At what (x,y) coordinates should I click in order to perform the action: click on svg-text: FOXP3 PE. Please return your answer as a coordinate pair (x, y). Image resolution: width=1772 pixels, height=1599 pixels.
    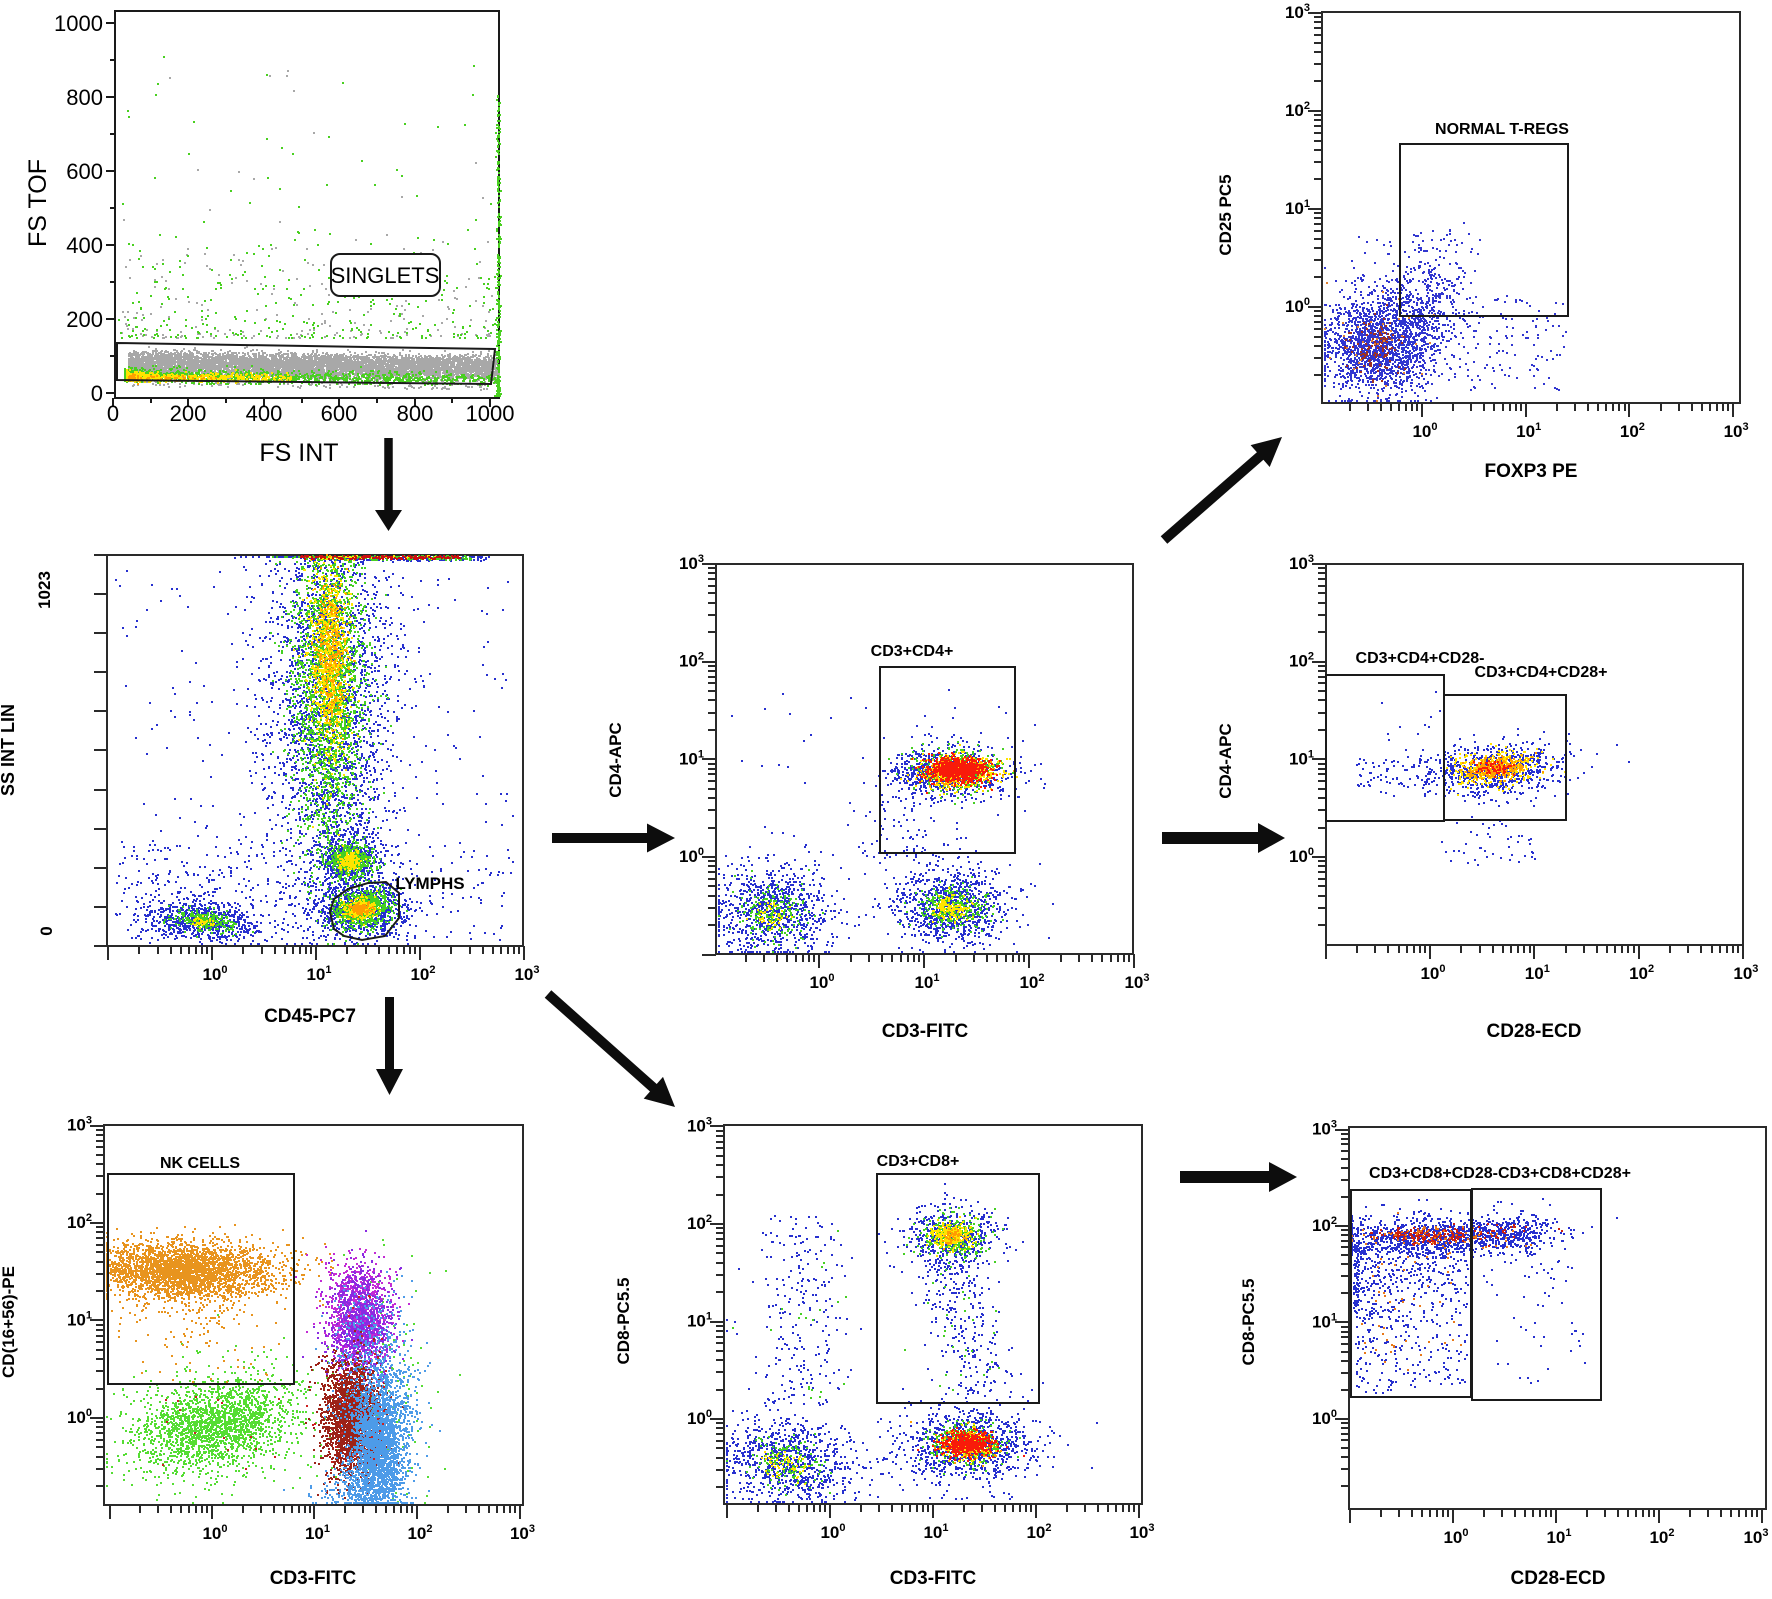
    Looking at the image, I should click on (1531, 471).